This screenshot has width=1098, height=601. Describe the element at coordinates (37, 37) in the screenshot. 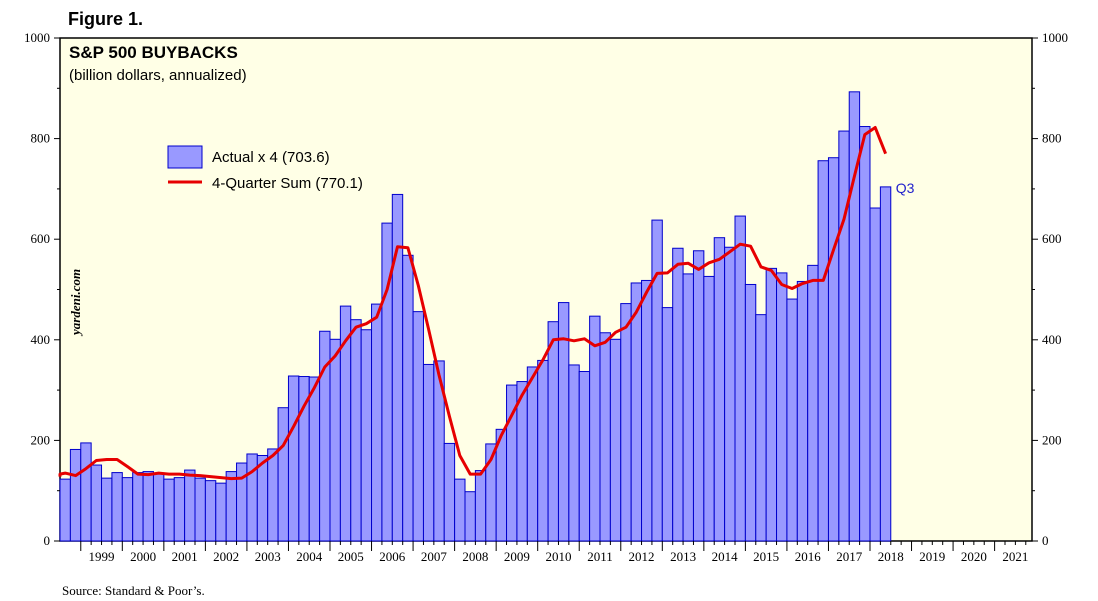

I see `y-tick-label-left: 1000` at that location.